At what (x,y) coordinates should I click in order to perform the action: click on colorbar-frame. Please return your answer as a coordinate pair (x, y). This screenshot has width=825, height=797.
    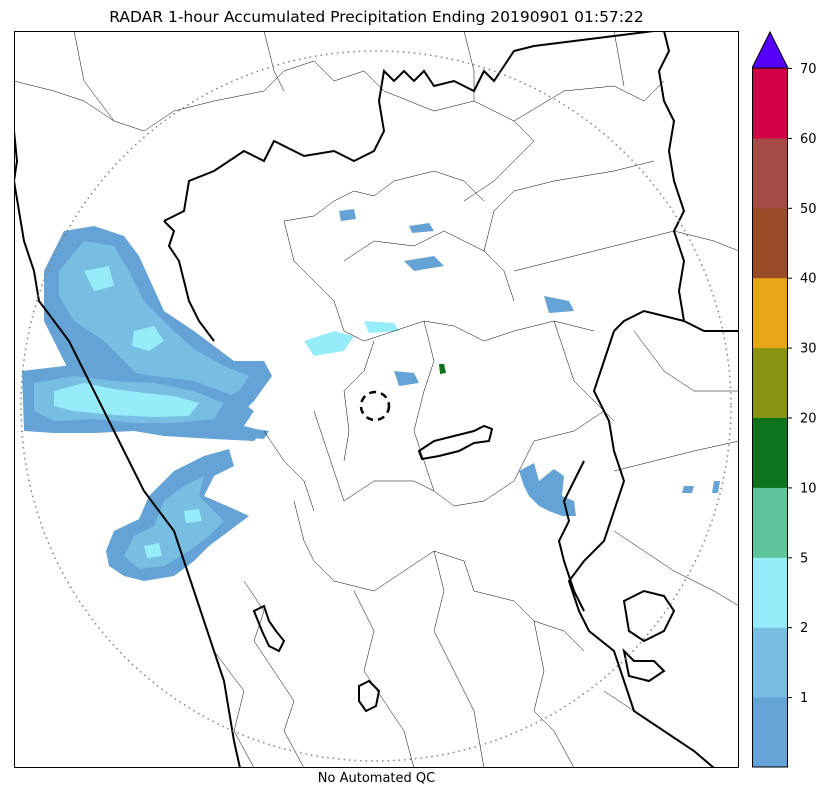
    Looking at the image, I should click on (770, 417).